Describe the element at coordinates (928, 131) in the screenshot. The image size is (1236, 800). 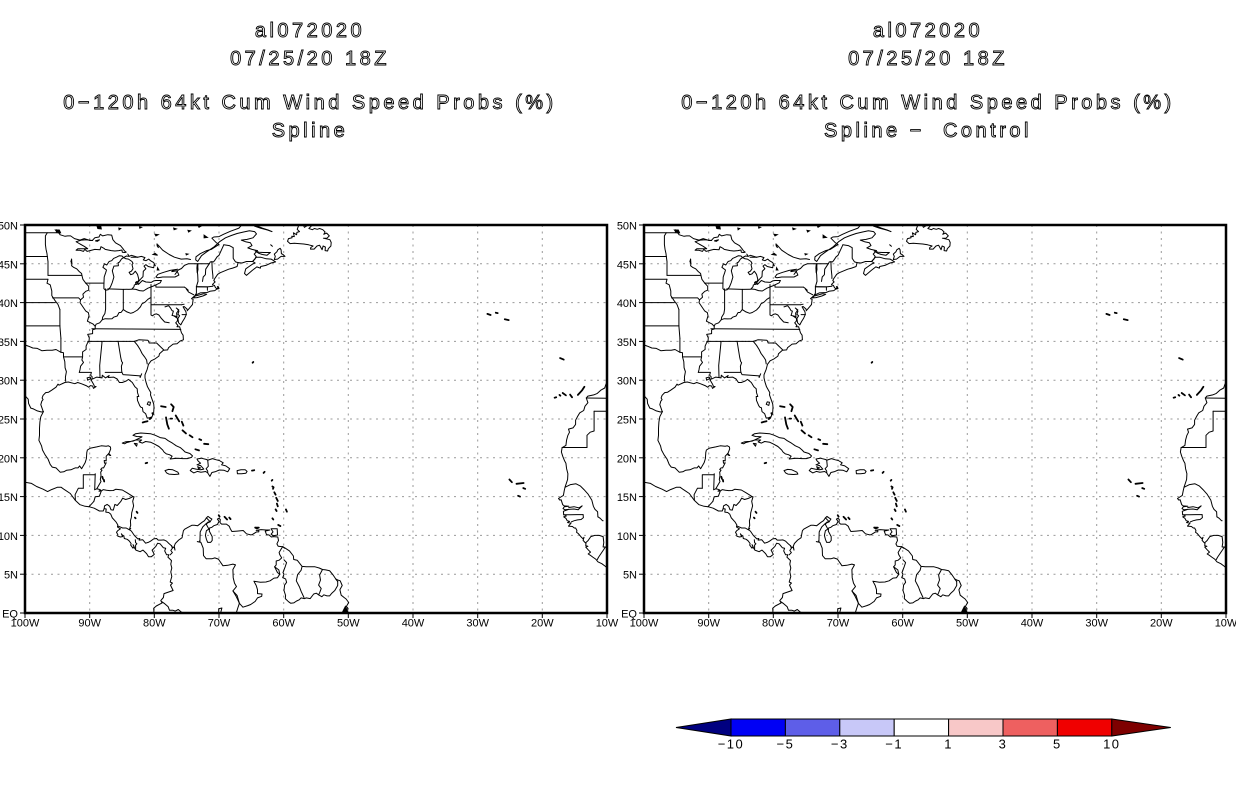
I see `svg-text: Spline − Control` at that location.